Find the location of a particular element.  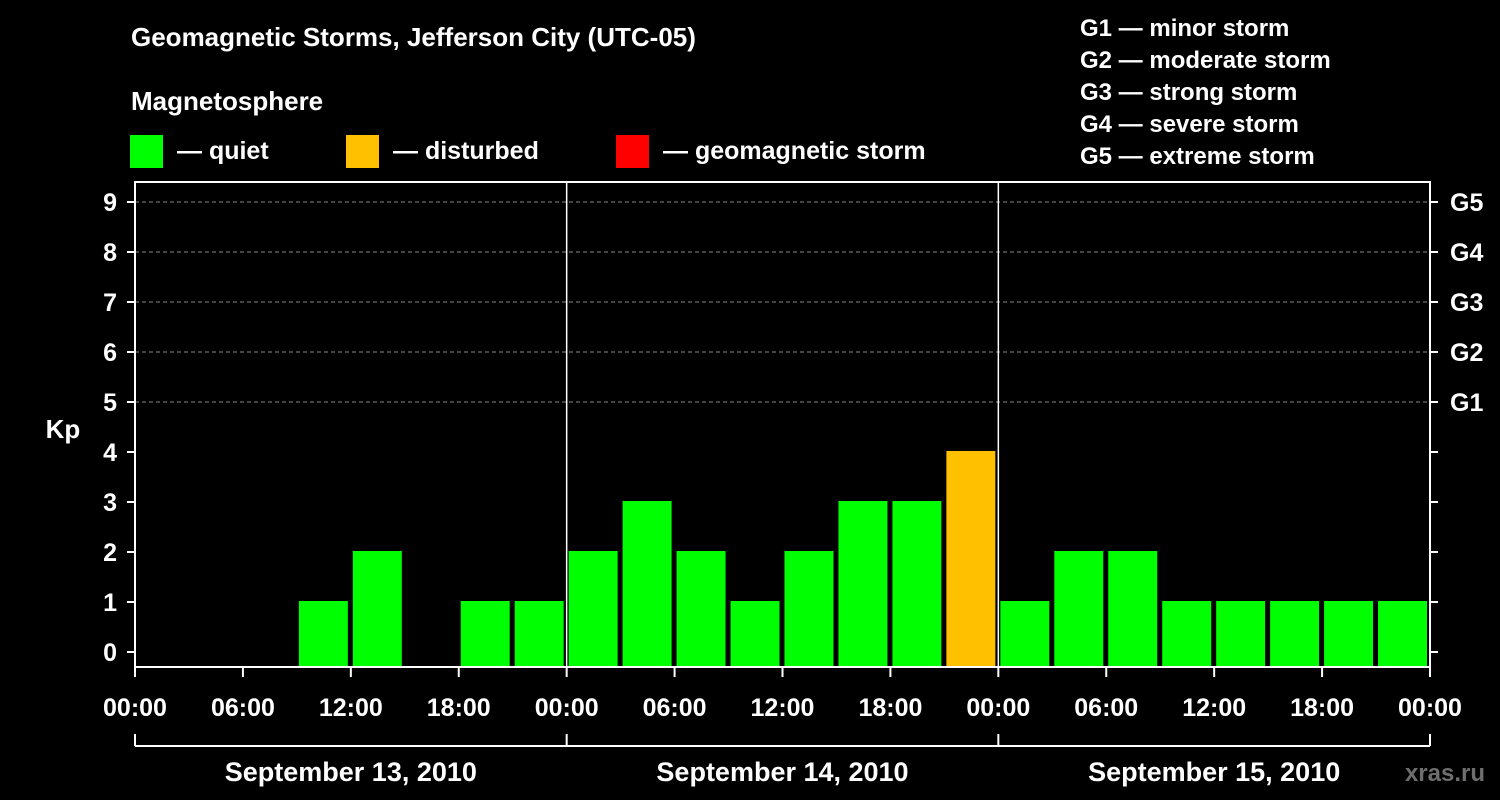

legend-item-quiet: — quiet is located at coordinates (199, 151).